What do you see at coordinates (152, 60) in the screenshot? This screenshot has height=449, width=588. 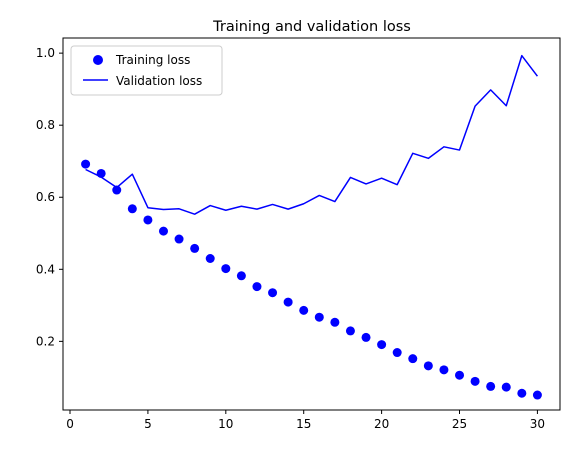 I see `legend-training-label: Training loss` at bounding box center [152, 60].